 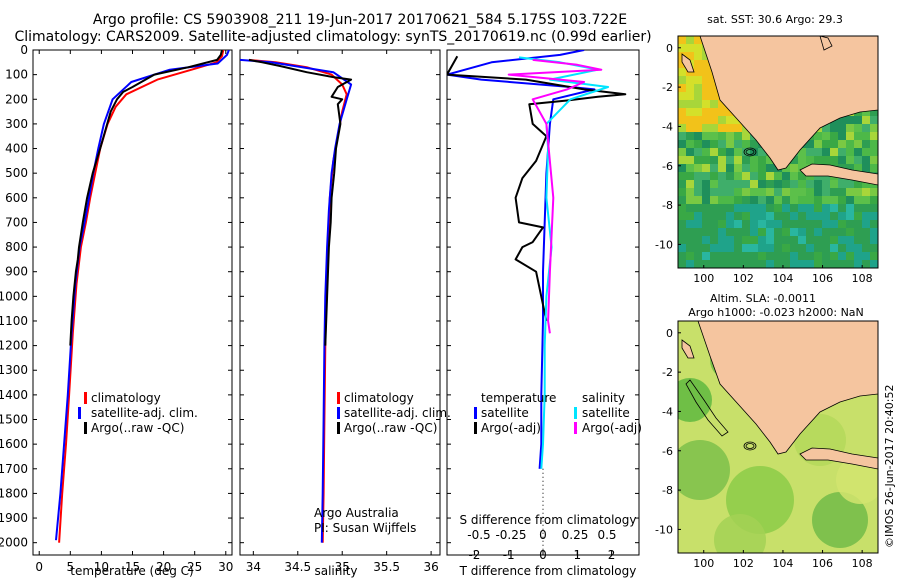 What do you see at coordinates (518, 398) in the screenshot?
I see `legend-temperature-head: temperature` at bounding box center [518, 398].